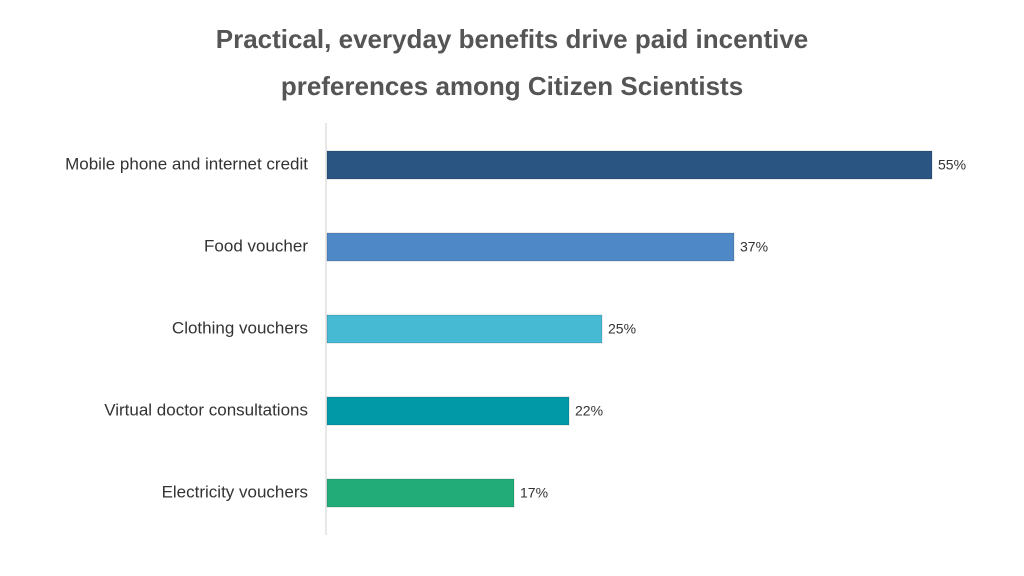 The width and height of the screenshot is (1024, 576). Describe the element at coordinates (952, 165) in the screenshot. I see `value-label: 55%` at that location.